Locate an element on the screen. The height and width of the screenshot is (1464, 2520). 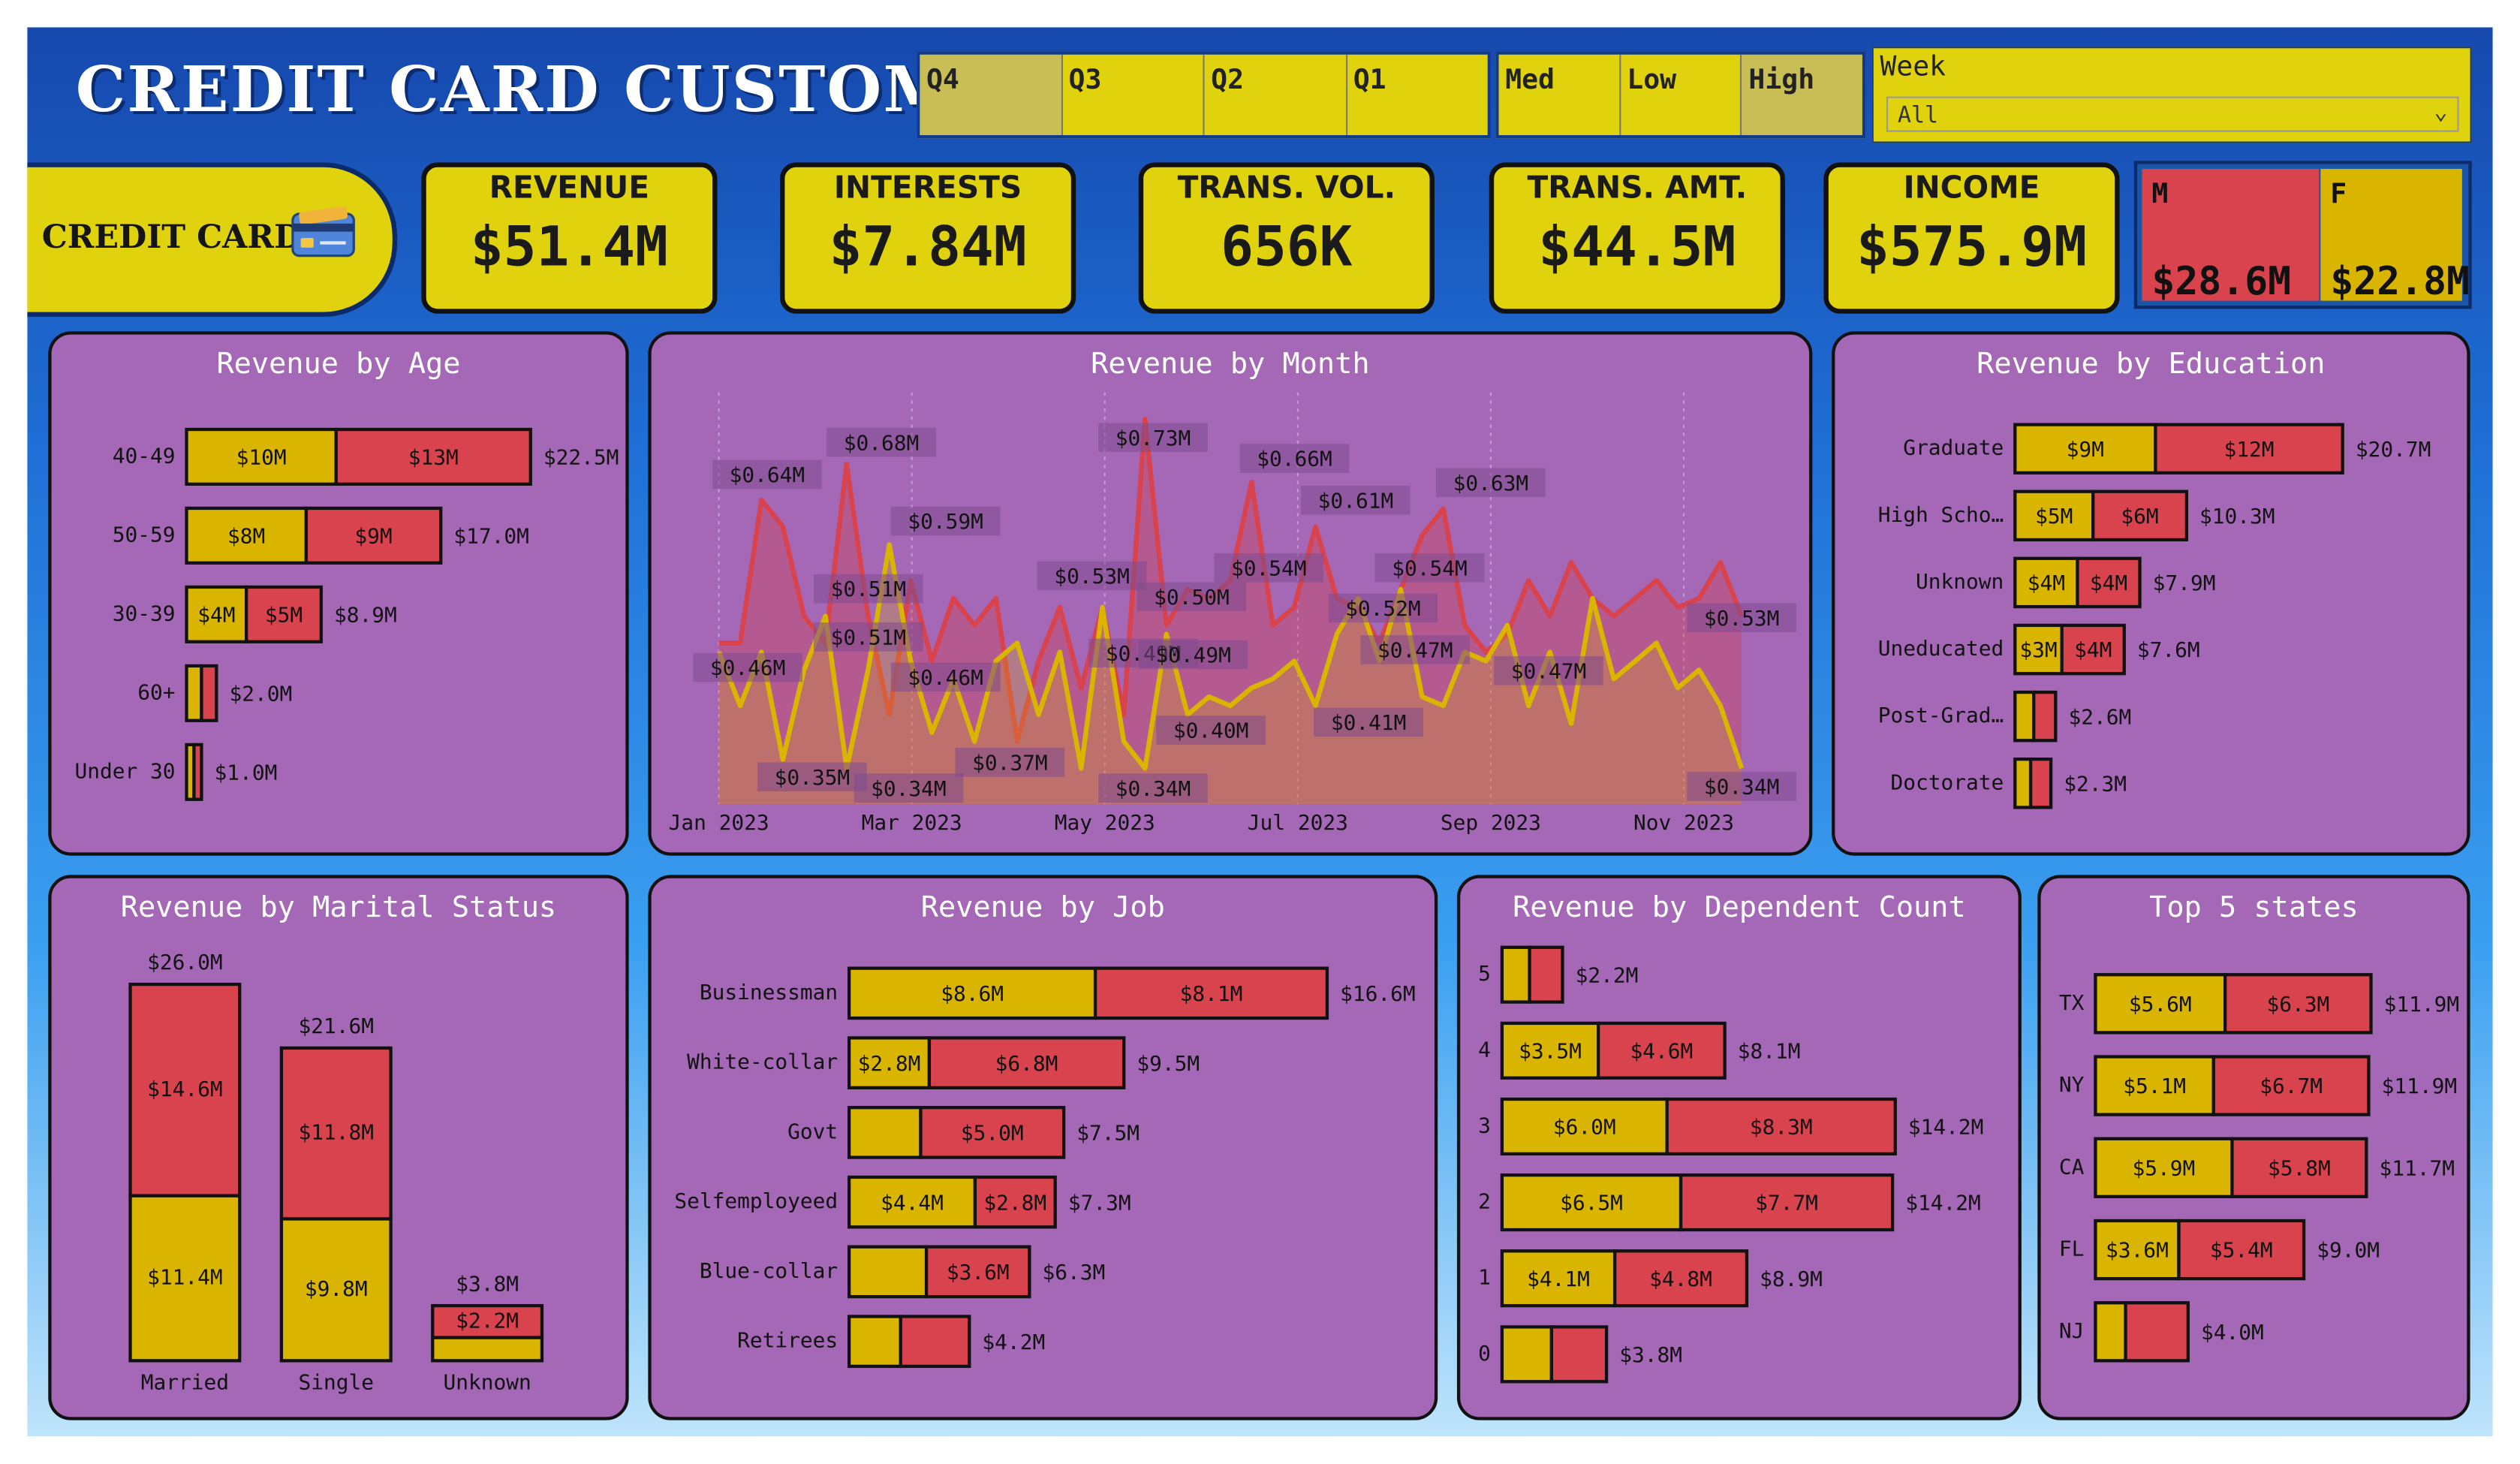
data-label: $5.6M is located at coordinates (2160, 1004).